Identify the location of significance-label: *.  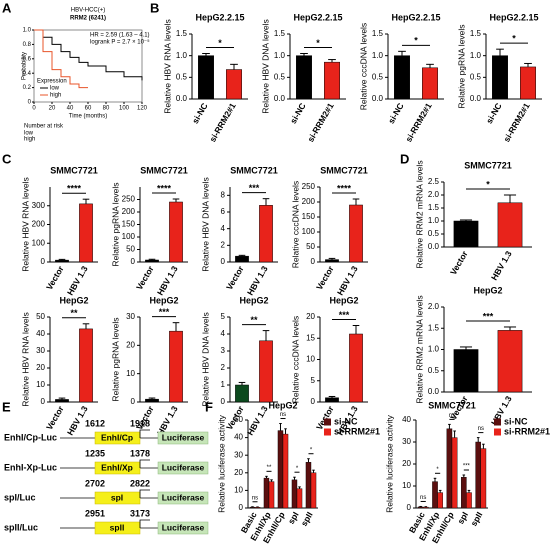
(220, 43).